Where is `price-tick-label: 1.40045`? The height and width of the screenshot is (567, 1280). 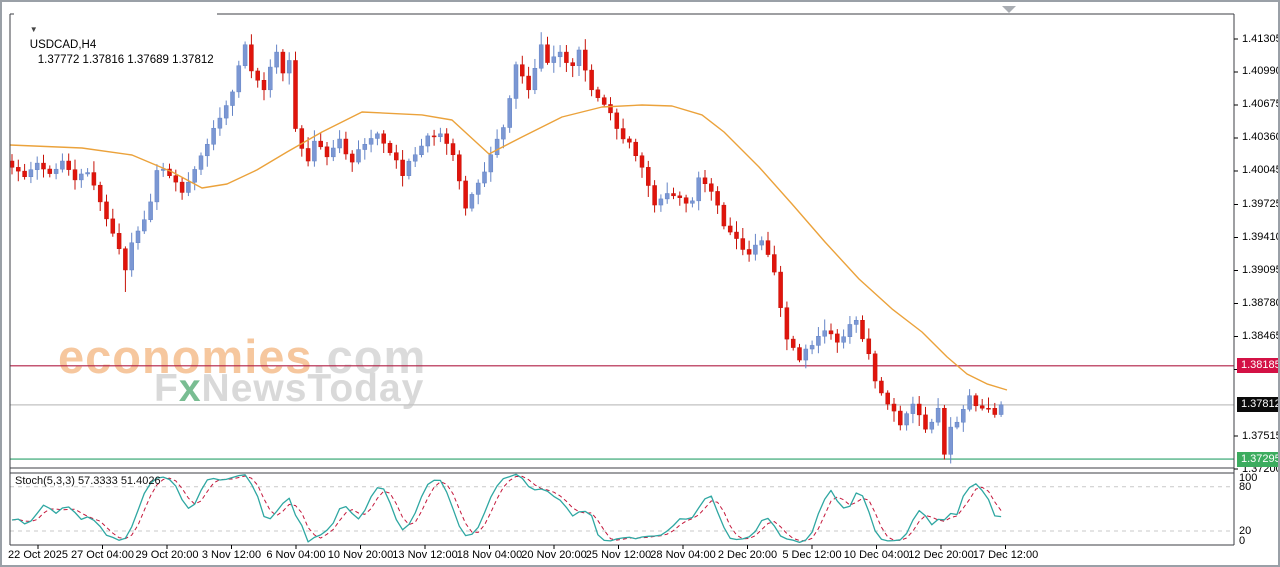 price-tick-label: 1.40045 is located at coordinates (1261, 170).